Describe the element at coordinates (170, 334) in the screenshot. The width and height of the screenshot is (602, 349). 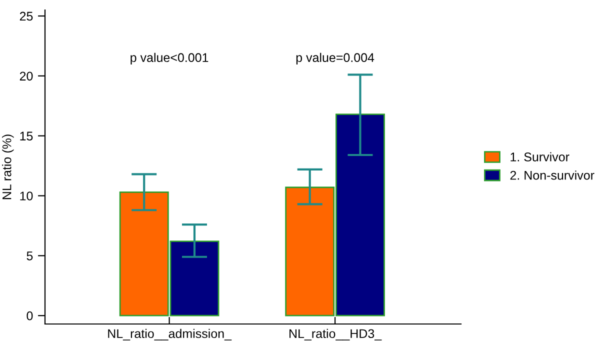
I see `x-tick-label: NL_ratio__admission_` at that location.